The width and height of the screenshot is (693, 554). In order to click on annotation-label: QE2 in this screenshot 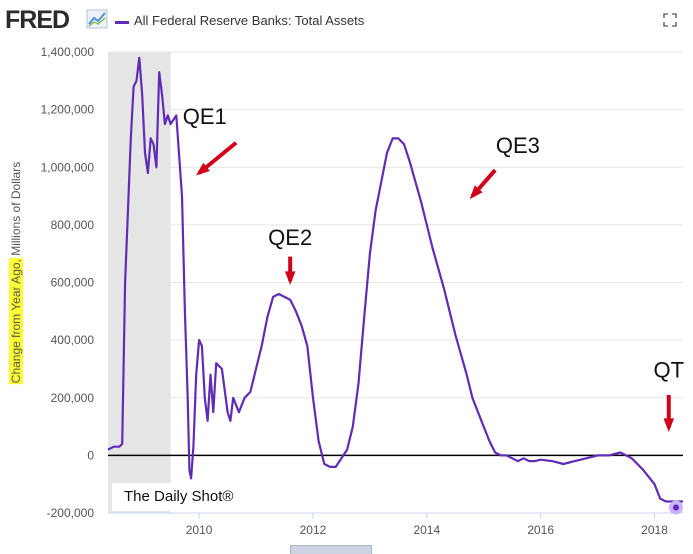, I will do `click(290, 237)`.